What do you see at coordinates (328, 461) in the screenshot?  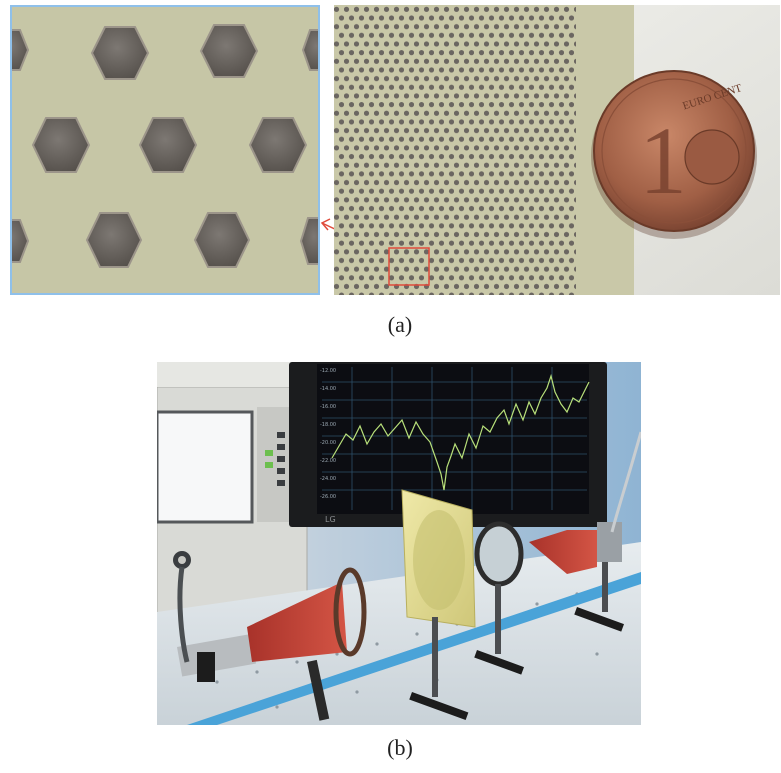 I see `y-tick: -22.00` at bounding box center [328, 461].